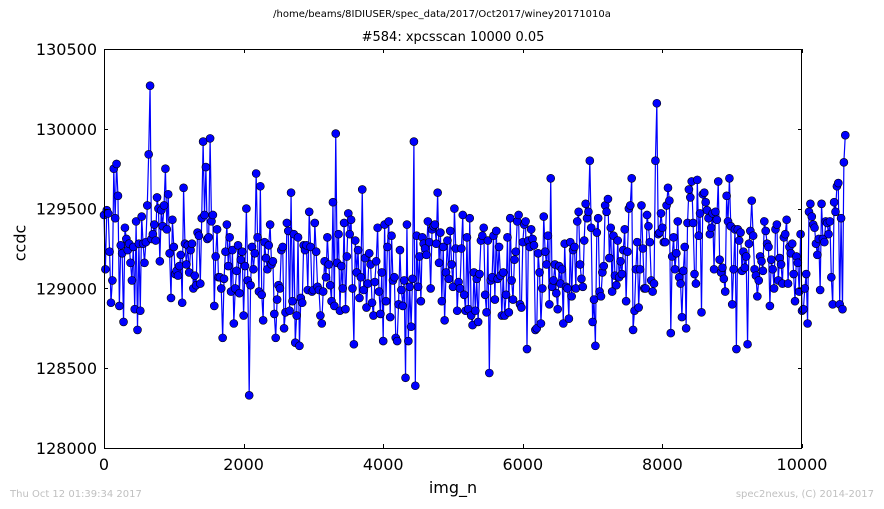 This screenshot has width=884, height=509. Describe the element at coordinates (804, 494) in the screenshot. I see `footer-credit: spec2nexus, (C) 2014-2017` at that location.